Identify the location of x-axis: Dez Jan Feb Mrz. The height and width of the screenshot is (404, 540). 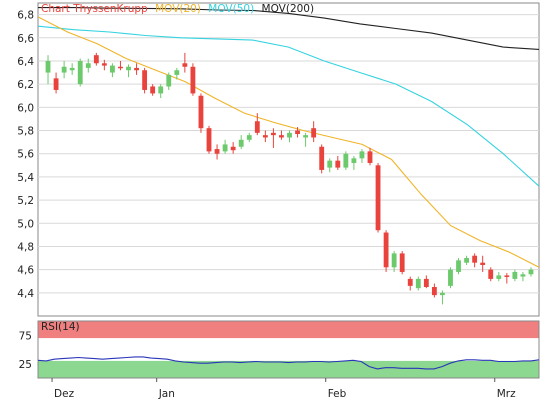
(283, 389).